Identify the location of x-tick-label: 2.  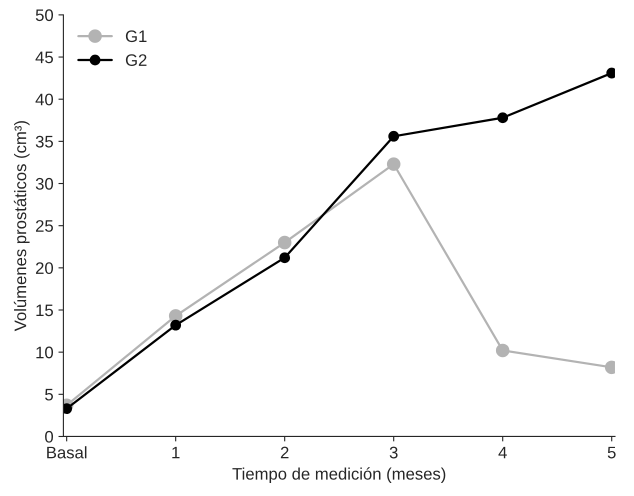
(284, 452).